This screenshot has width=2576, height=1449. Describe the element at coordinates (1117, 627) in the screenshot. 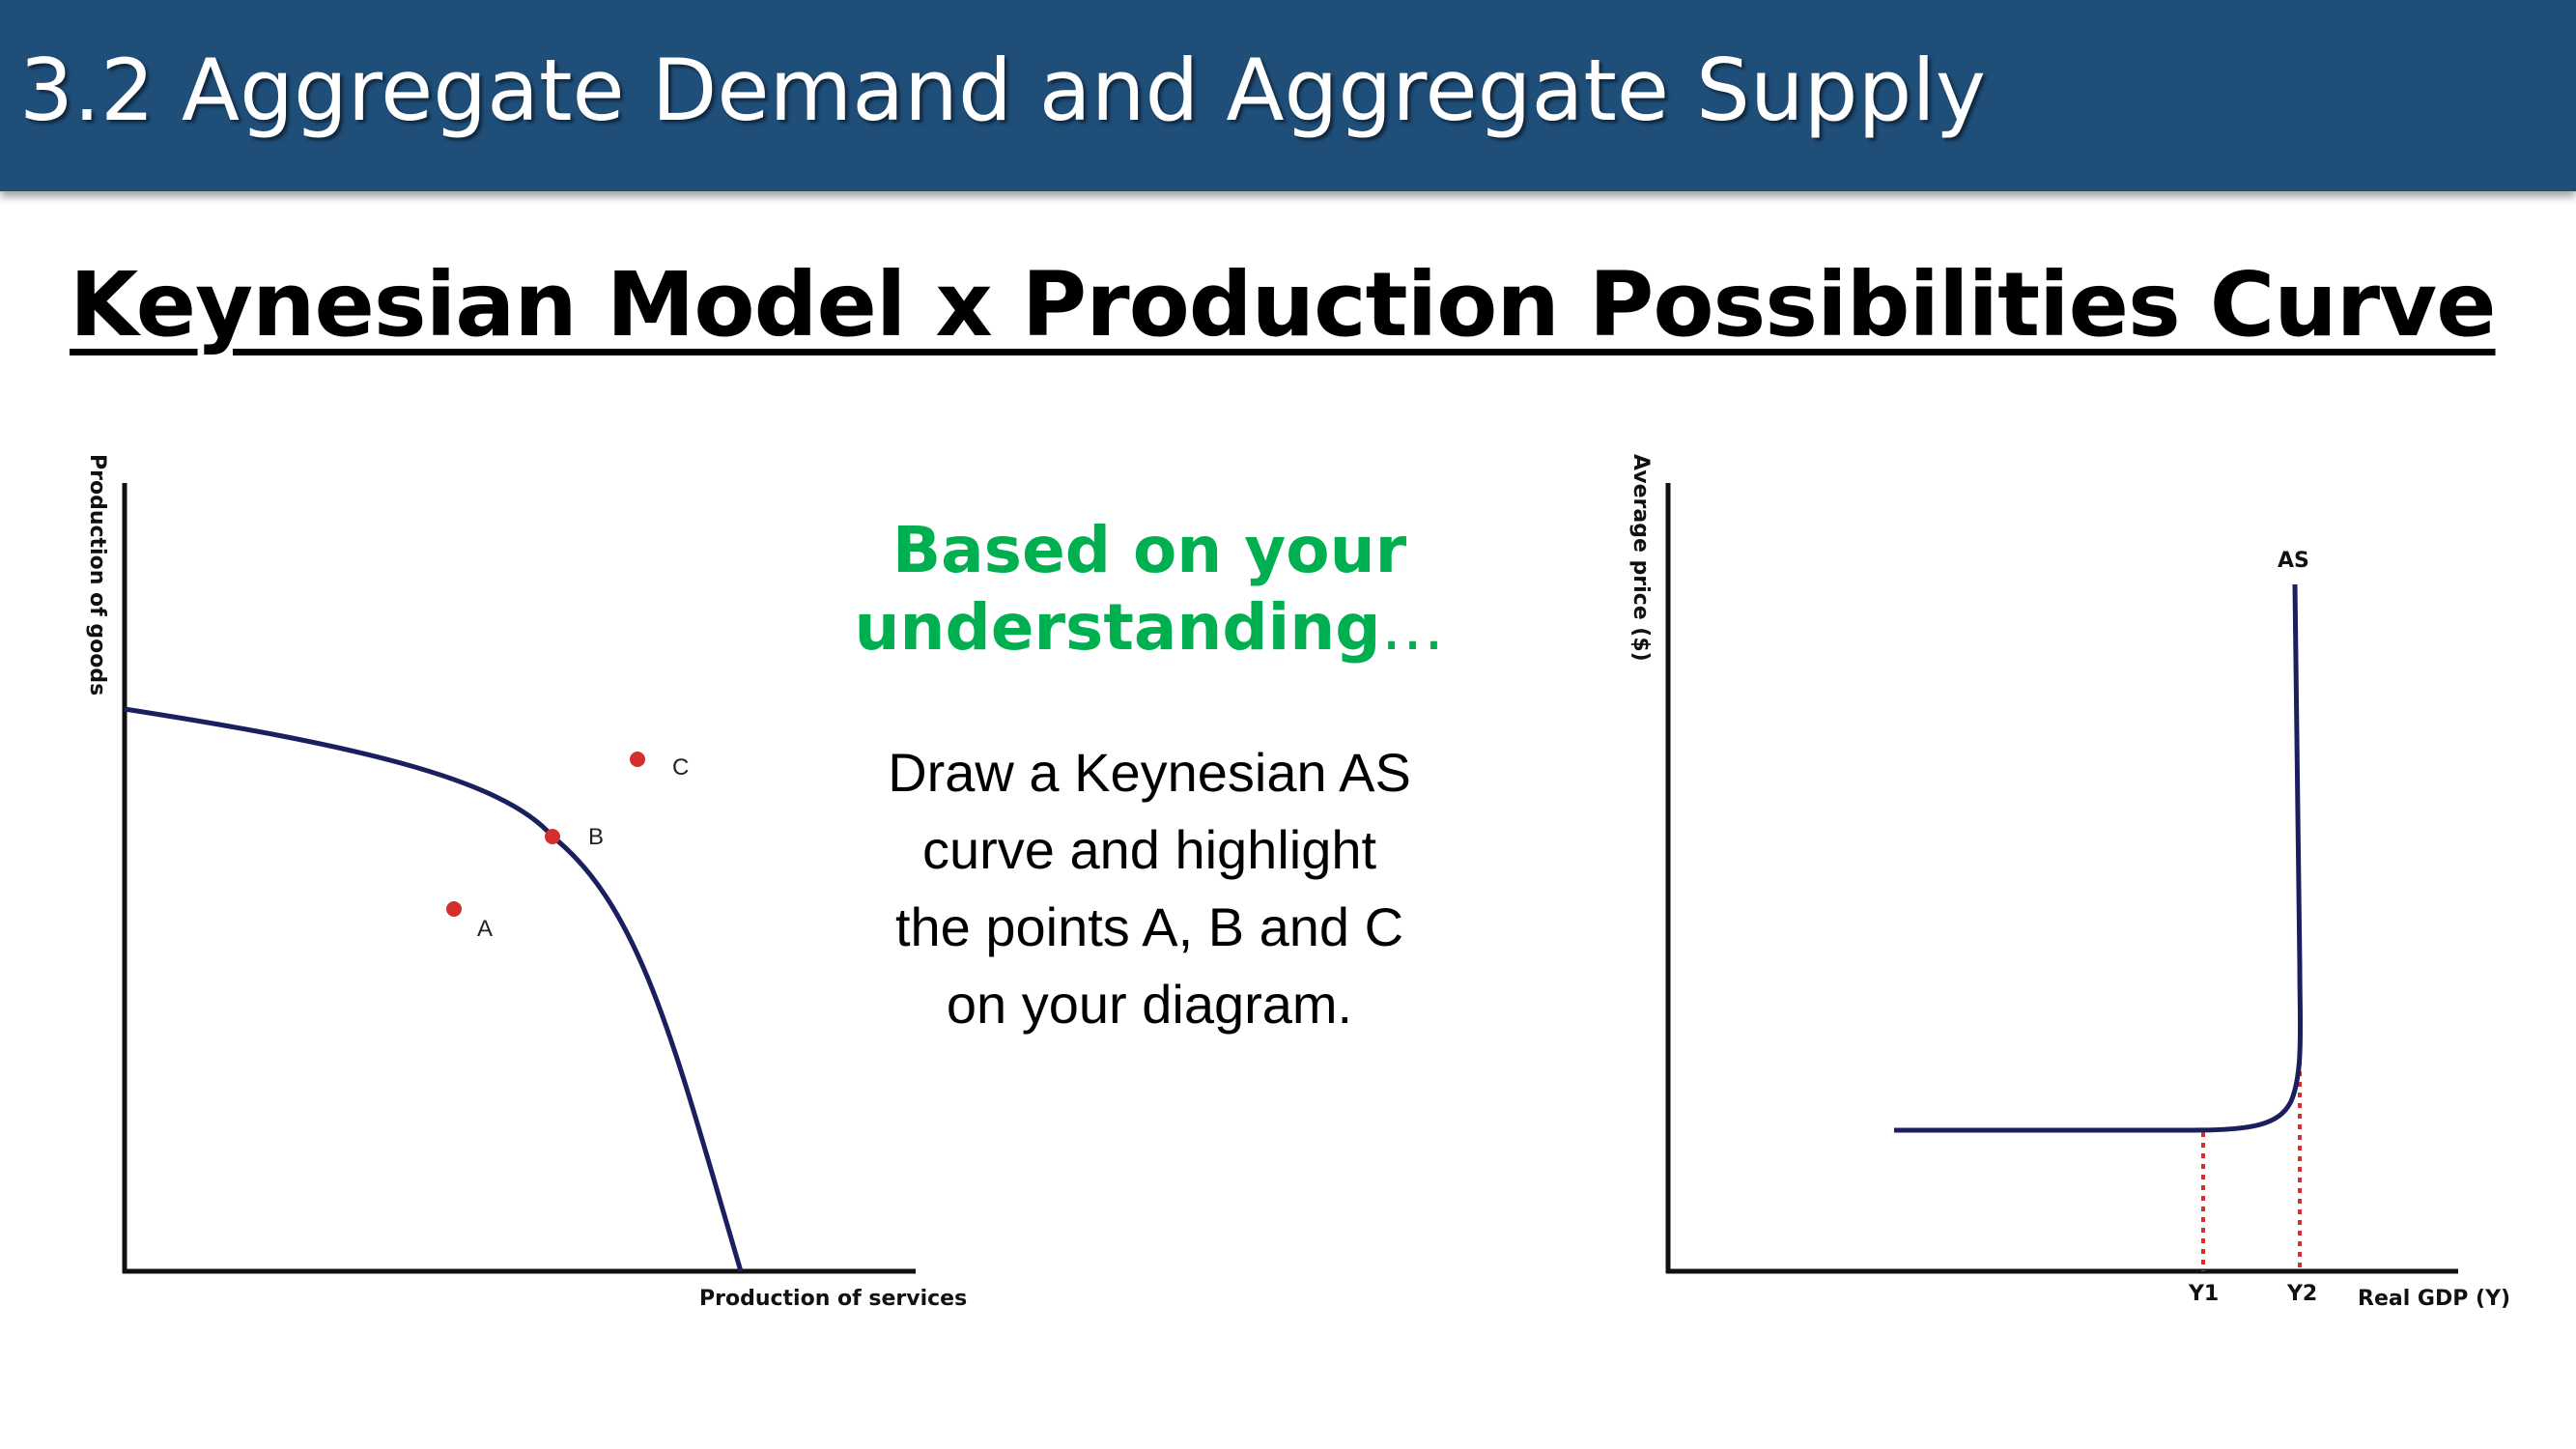

I see `prompt-line-2-text: understanding` at that location.